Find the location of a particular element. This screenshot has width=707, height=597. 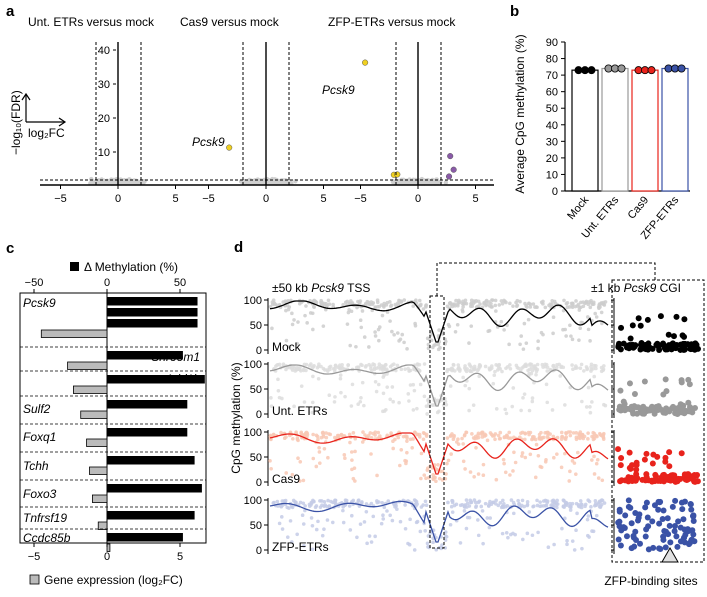

c-top-tick-label: 0 is located at coordinates (107, 283).